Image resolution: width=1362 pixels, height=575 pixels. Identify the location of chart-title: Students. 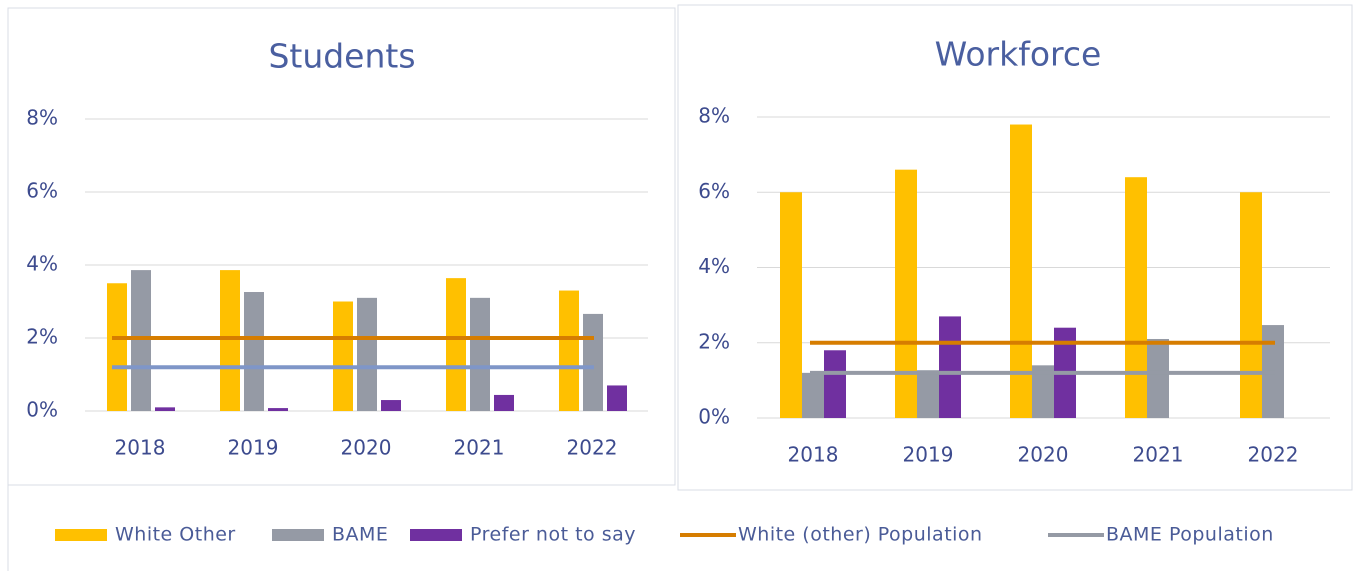
(341, 56).